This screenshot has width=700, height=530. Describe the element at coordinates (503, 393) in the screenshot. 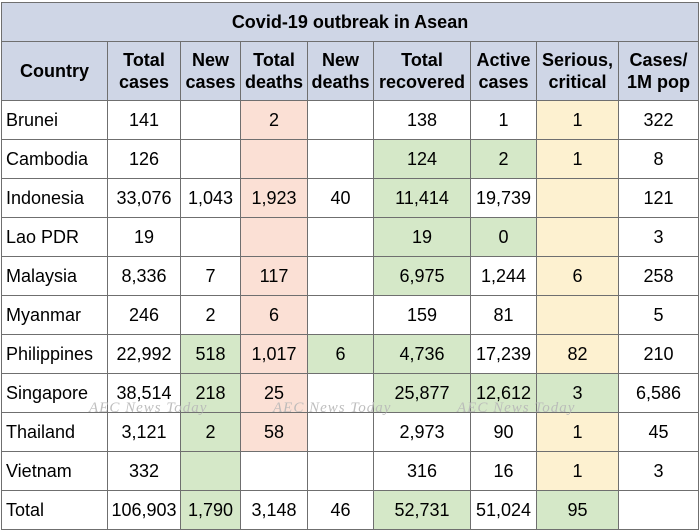

I see `value-cell: 12,612` at that location.